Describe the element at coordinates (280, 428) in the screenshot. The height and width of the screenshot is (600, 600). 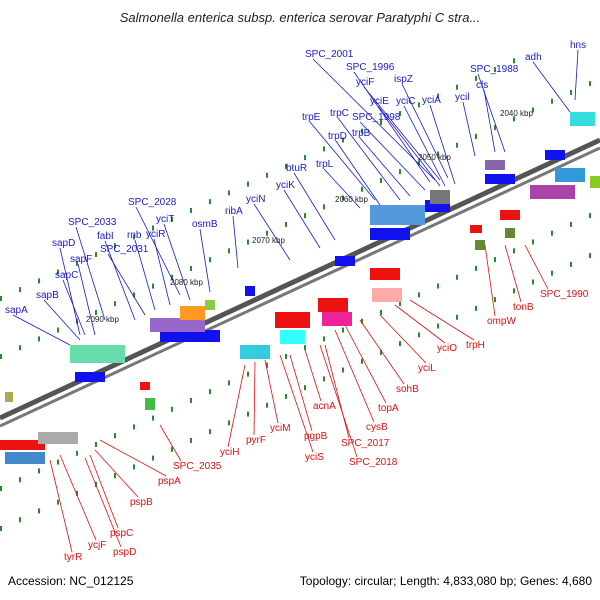
I see `gene-label-ycim: yciM` at that location.